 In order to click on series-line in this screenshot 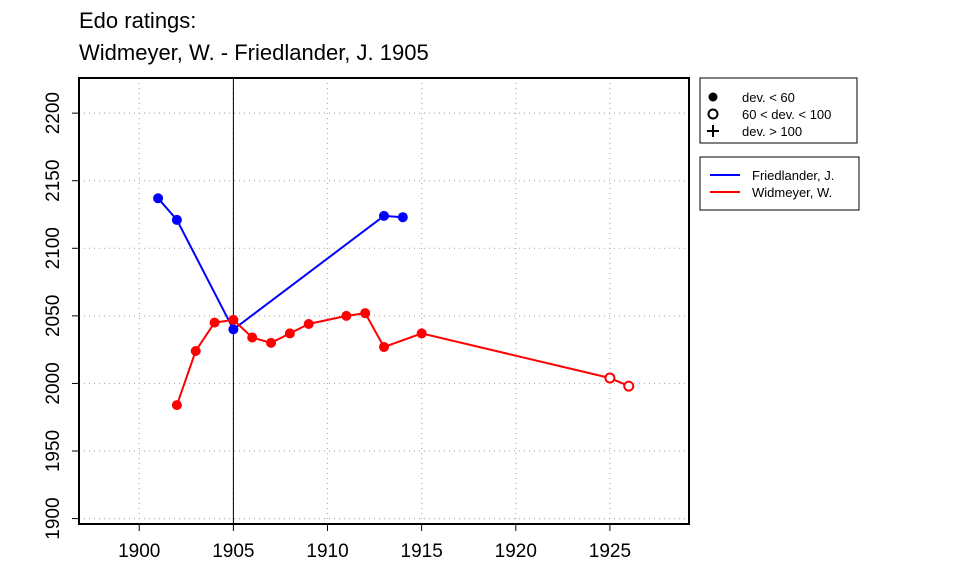, I will do `click(402, 359)`.